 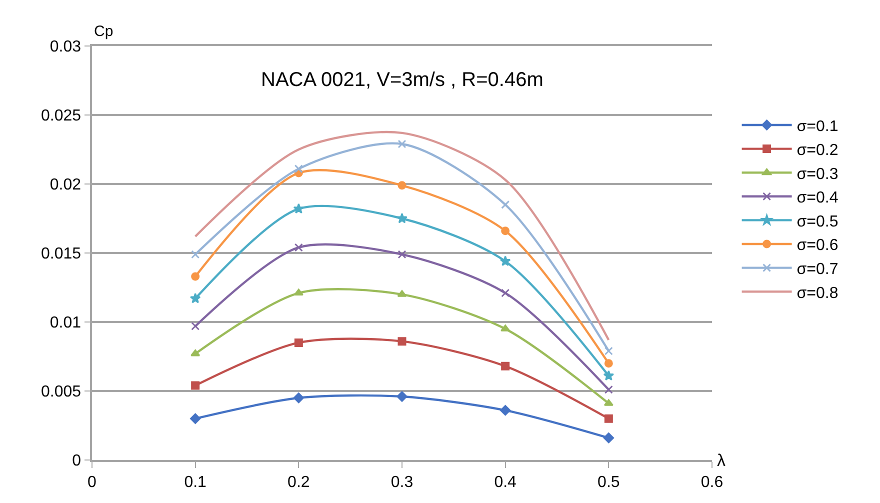 I want to click on y-tick-label: 0.025, so click(x=61, y=116).